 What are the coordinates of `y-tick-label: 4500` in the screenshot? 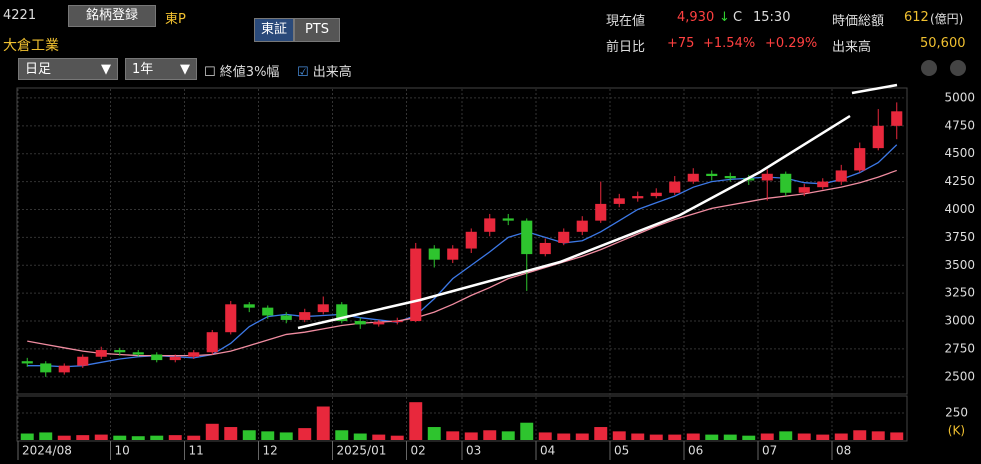 It's located at (959, 153).